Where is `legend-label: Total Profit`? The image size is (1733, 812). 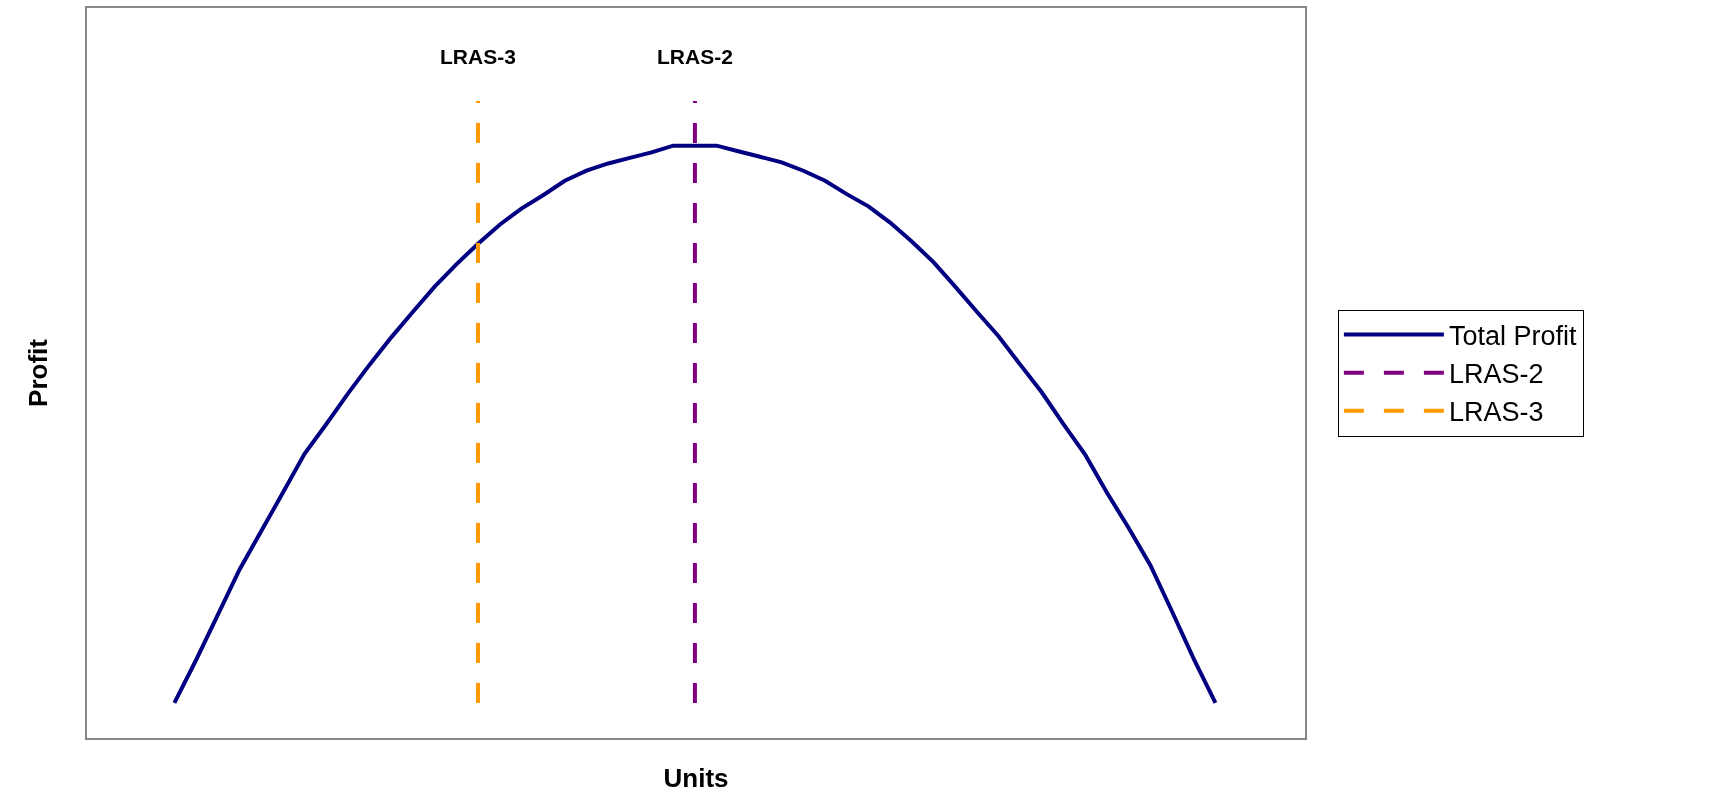
legend-label: Total Profit is located at coordinates (1512, 336).